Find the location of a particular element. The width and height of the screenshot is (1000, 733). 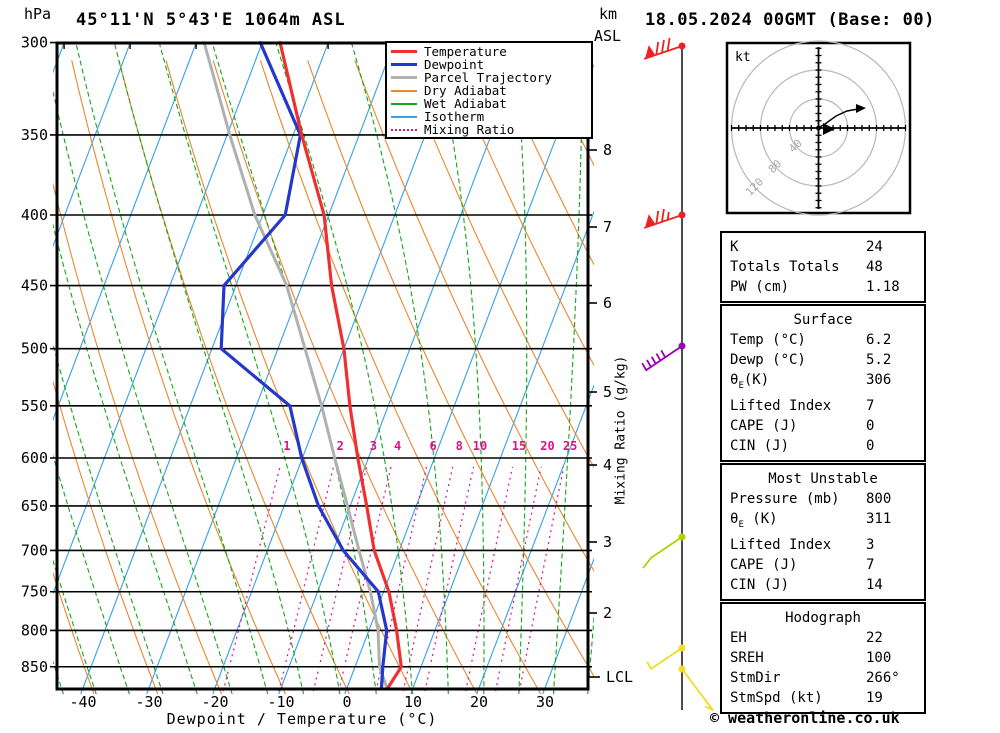

panel-row-value: 14 is located at coordinates (874, 584).